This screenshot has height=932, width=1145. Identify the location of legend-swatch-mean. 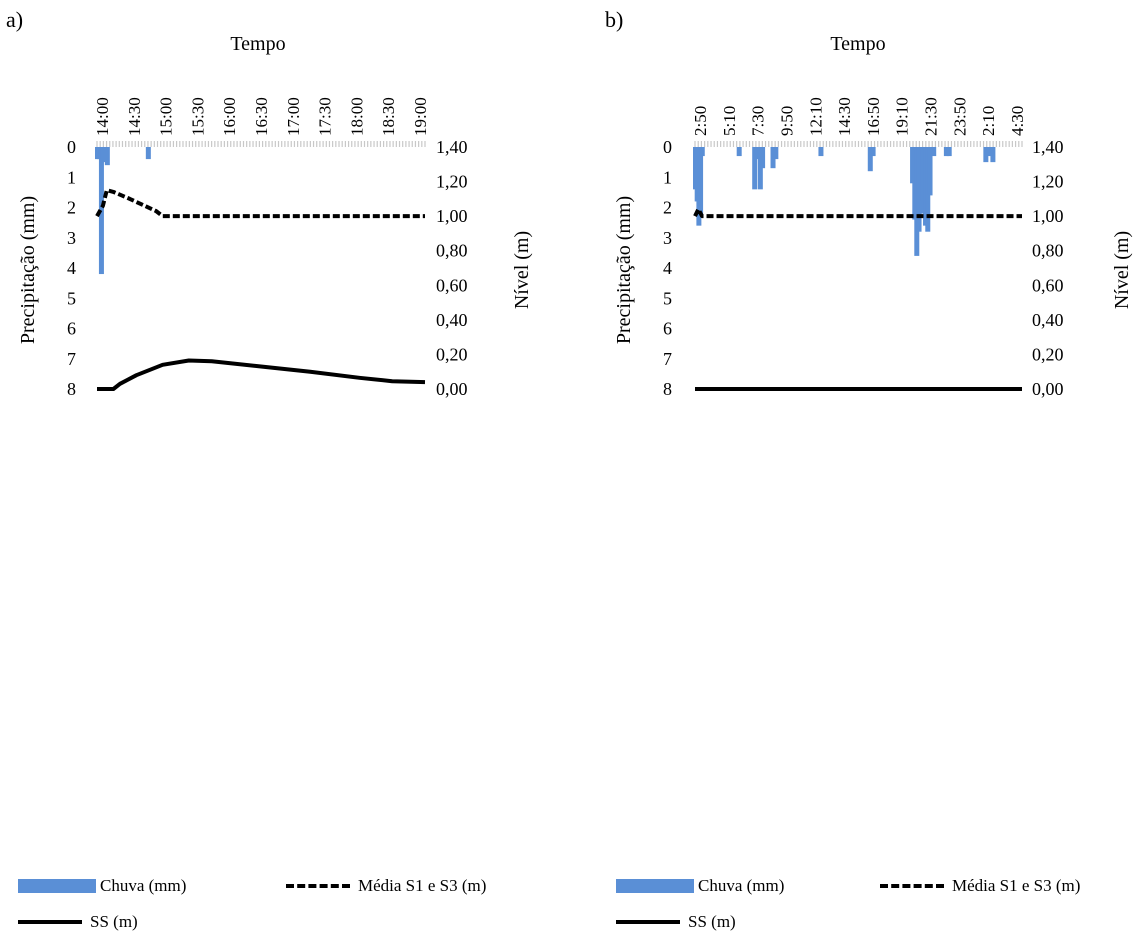
(318, 886).